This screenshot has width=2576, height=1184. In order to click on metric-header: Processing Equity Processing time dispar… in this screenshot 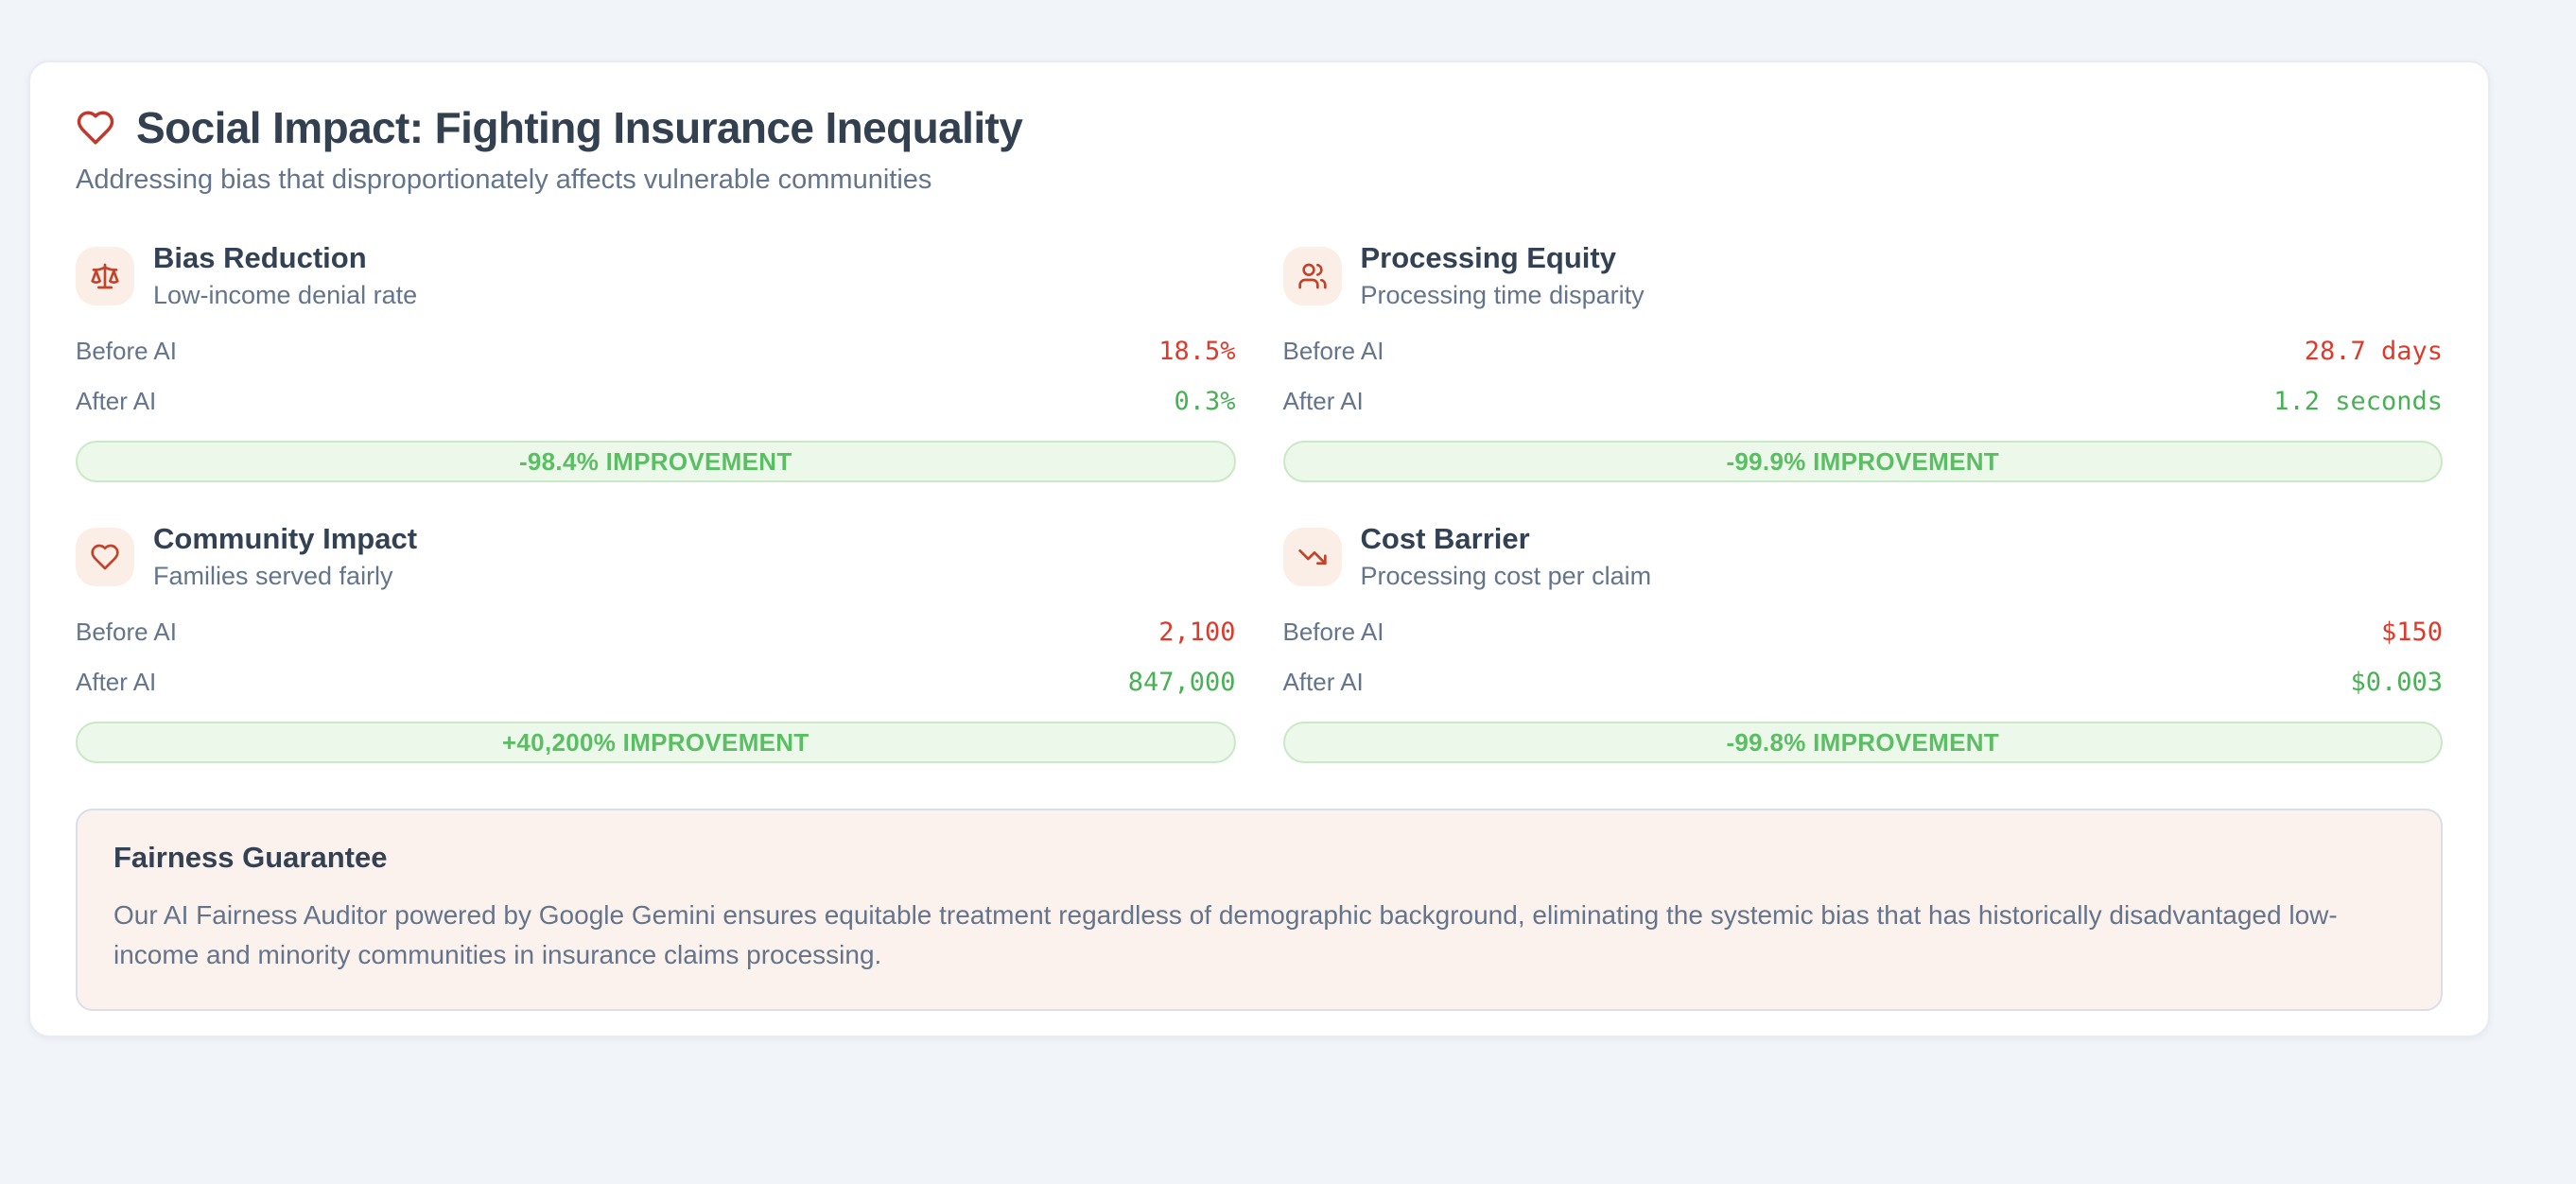, I will do `click(1863, 275)`.